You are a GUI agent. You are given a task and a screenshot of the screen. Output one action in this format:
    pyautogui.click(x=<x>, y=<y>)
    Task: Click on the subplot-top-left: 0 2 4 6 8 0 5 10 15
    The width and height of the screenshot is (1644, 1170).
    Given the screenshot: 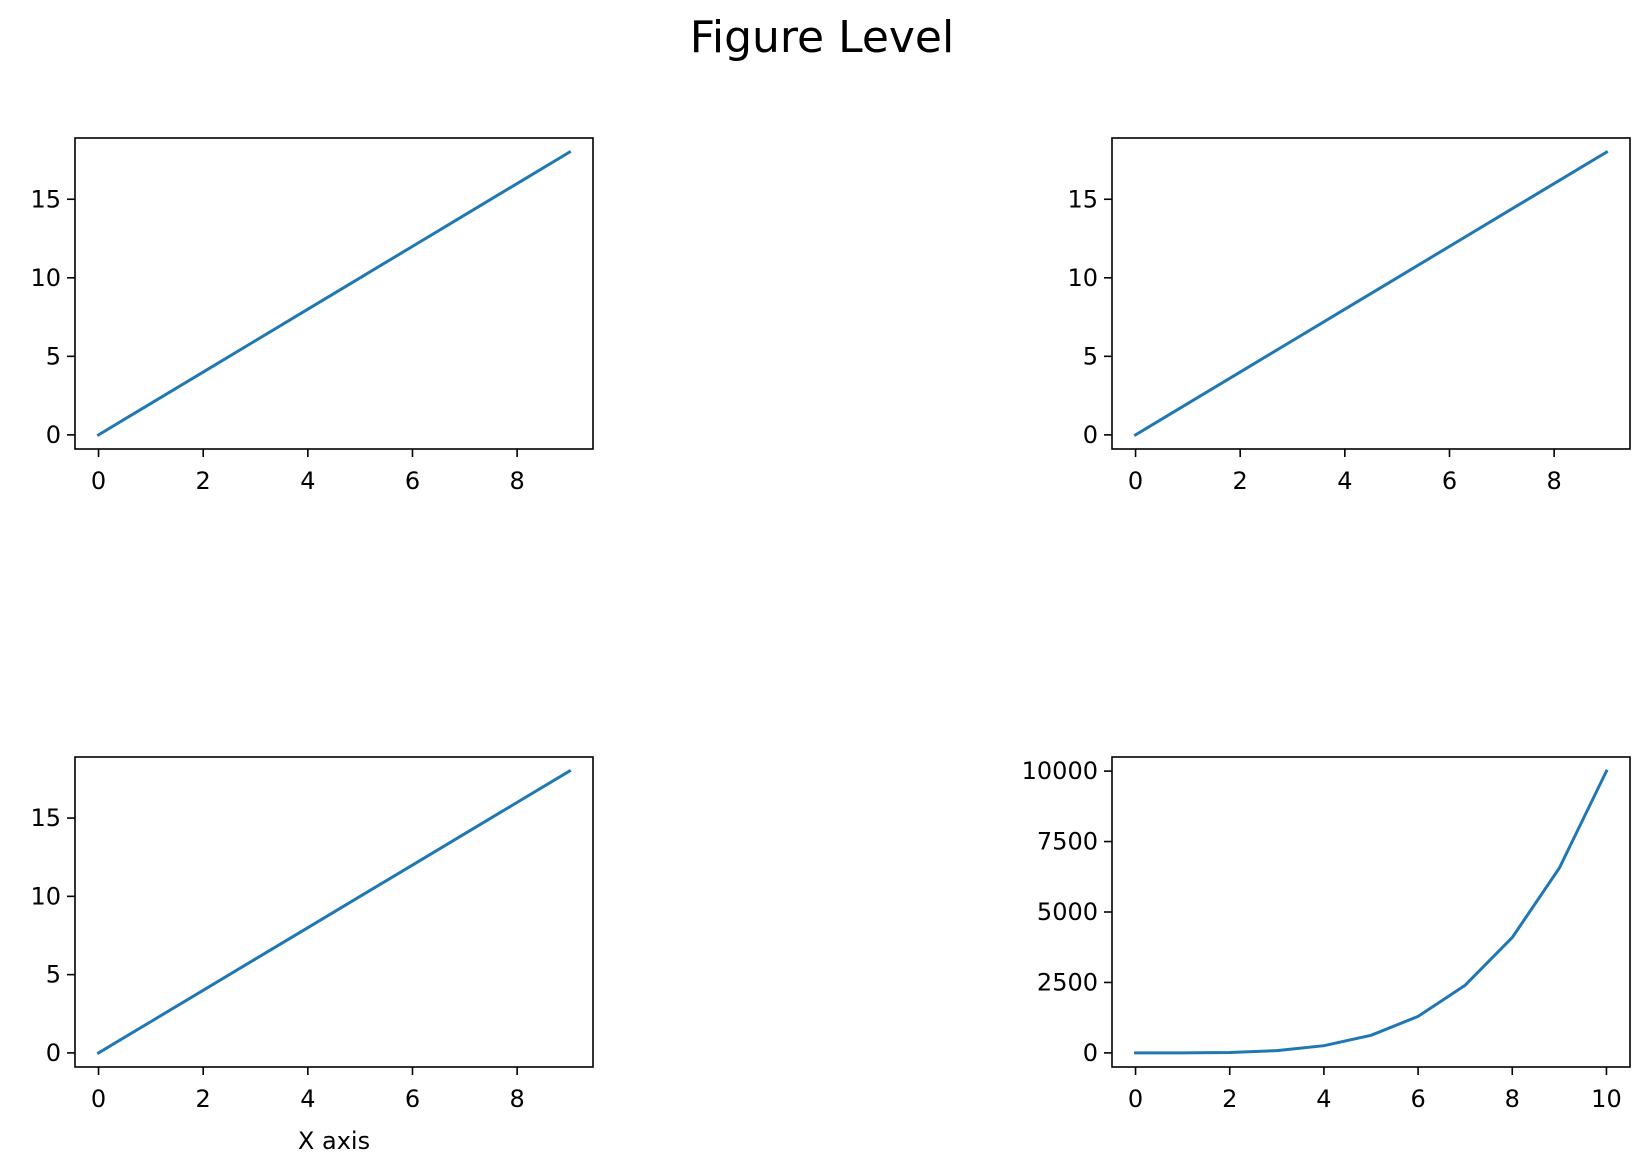 What is the action you would take?
    pyautogui.click(x=312, y=316)
    